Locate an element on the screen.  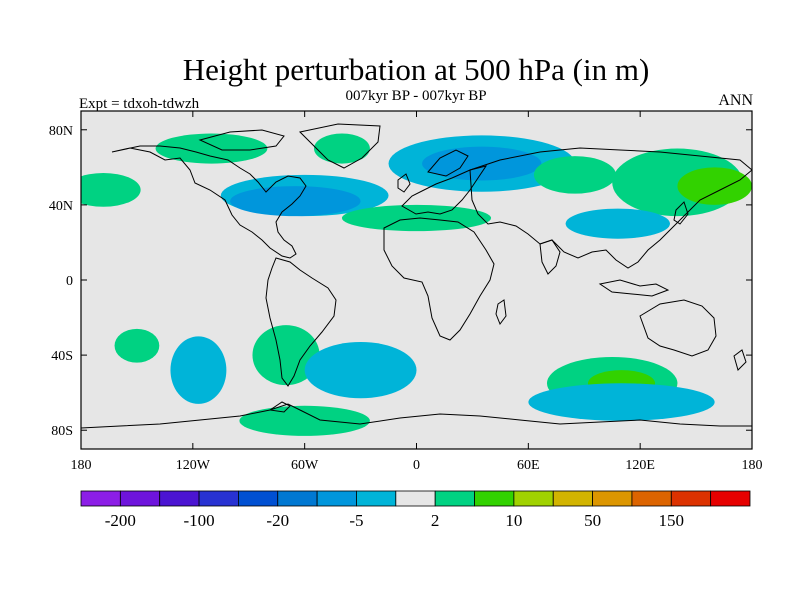
colorbar-label: 2 is located at coordinates (435, 520).